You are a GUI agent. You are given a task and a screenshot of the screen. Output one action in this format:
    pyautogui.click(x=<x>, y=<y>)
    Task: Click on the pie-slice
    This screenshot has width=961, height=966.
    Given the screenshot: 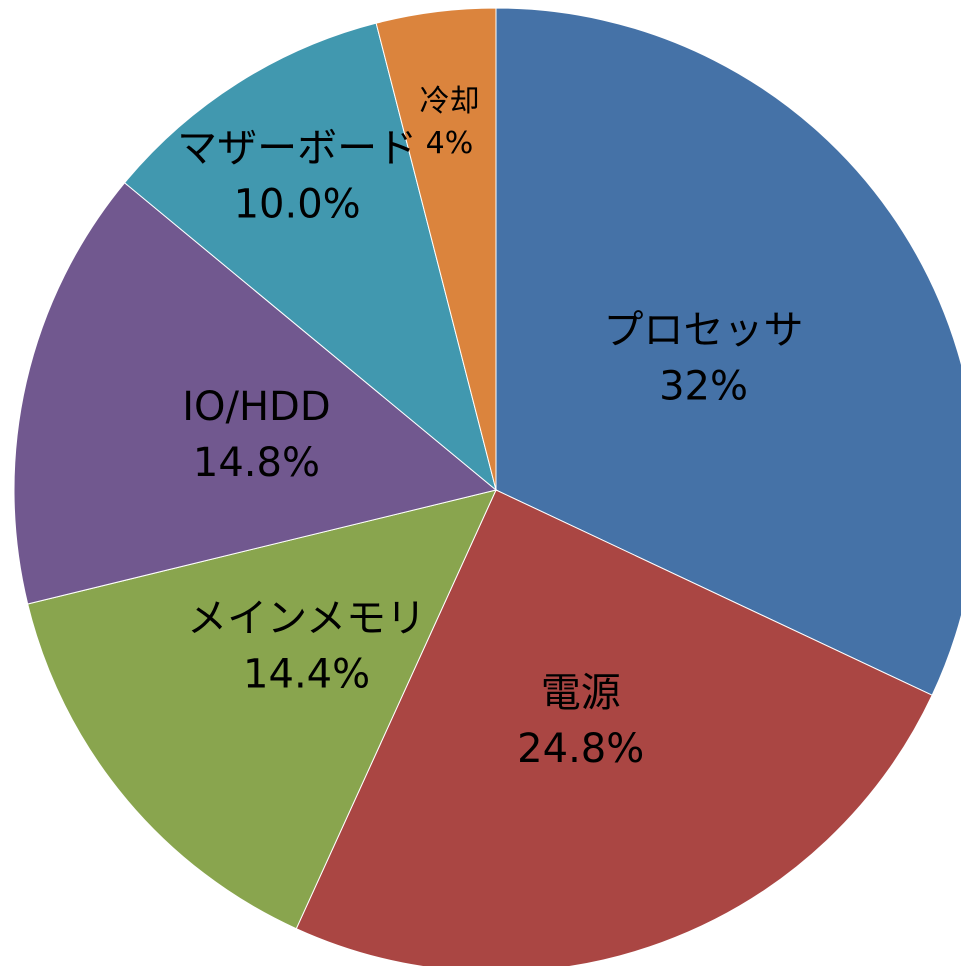 What is the action you would take?
    pyautogui.click(x=436, y=249)
    